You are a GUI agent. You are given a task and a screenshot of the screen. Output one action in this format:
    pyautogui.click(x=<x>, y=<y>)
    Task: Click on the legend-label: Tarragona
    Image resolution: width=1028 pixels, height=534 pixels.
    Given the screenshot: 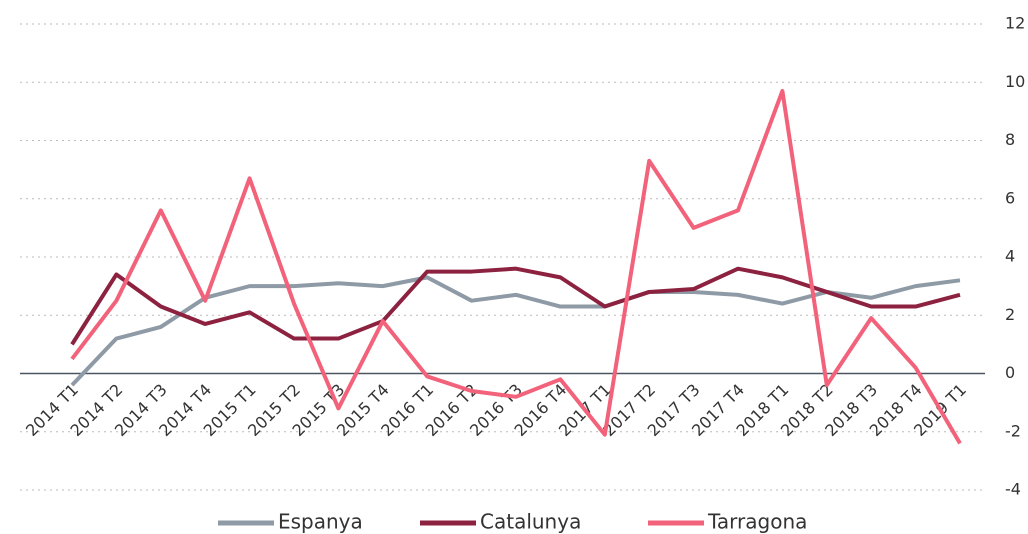 What is the action you would take?
    pyautogui.click(x=757, y=522)
    